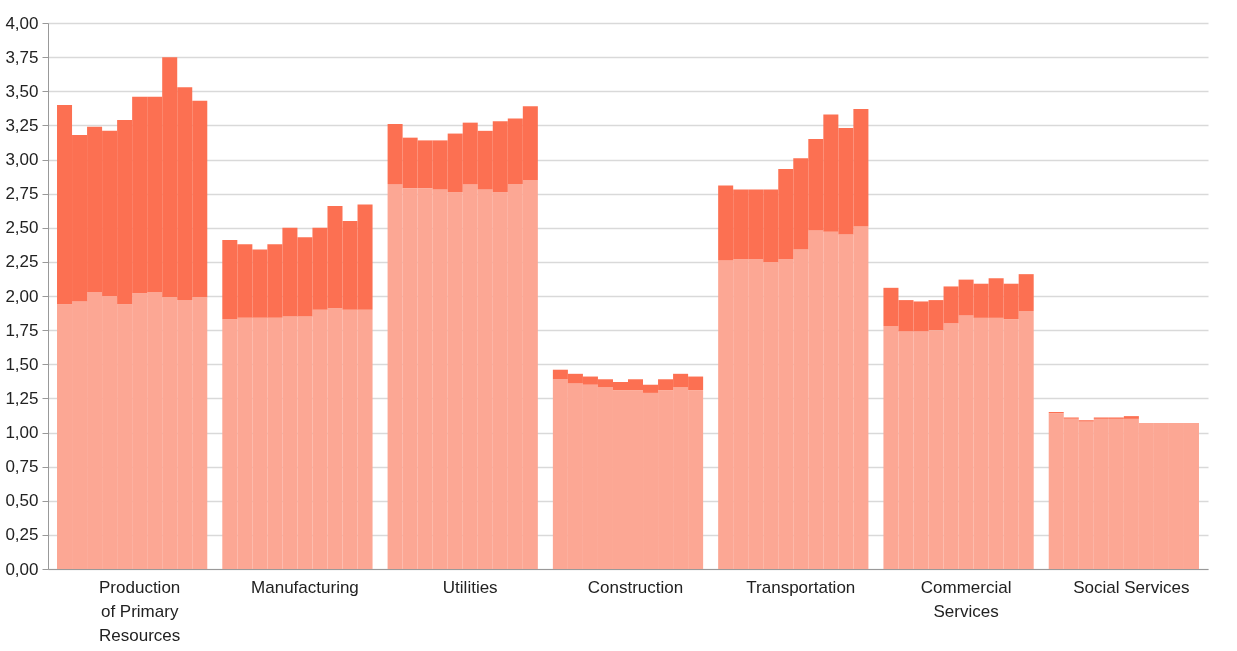 Image resolution: width=1237 pixels, height=651 pixels. What do you see at coordinates (22, 159) in the screenshot?
I see `y-tick-label: 3,00` at bounding box center [22, 159].